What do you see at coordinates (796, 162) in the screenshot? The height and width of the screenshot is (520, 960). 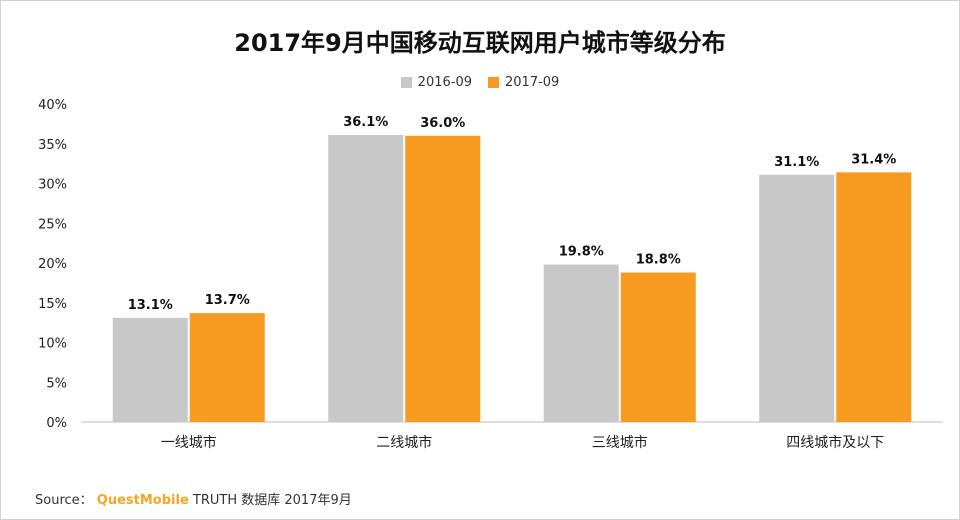 I see `data-label: 31.1%` at bounding box center [796, 162].